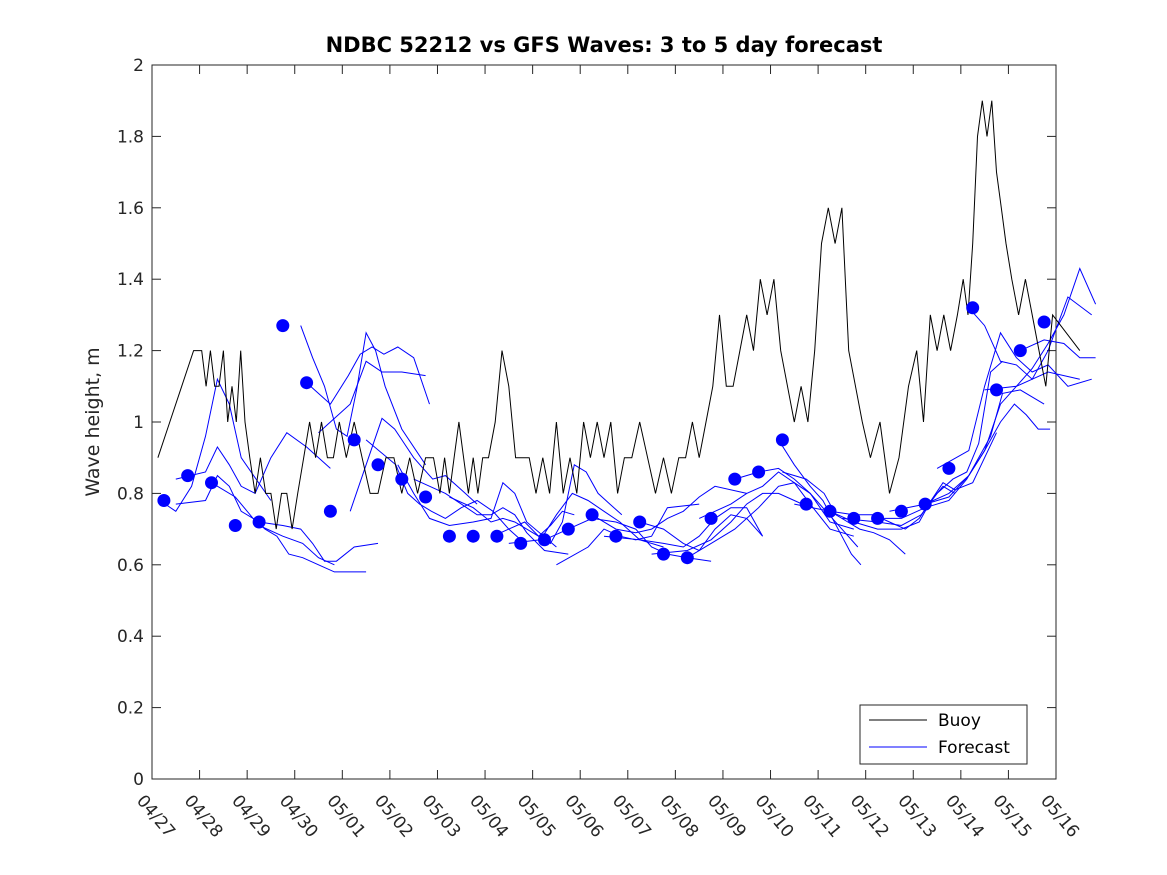 This screenshot has height=875, width=1167. I want to click on x-tick-label: 04/28, so click(203, 816).